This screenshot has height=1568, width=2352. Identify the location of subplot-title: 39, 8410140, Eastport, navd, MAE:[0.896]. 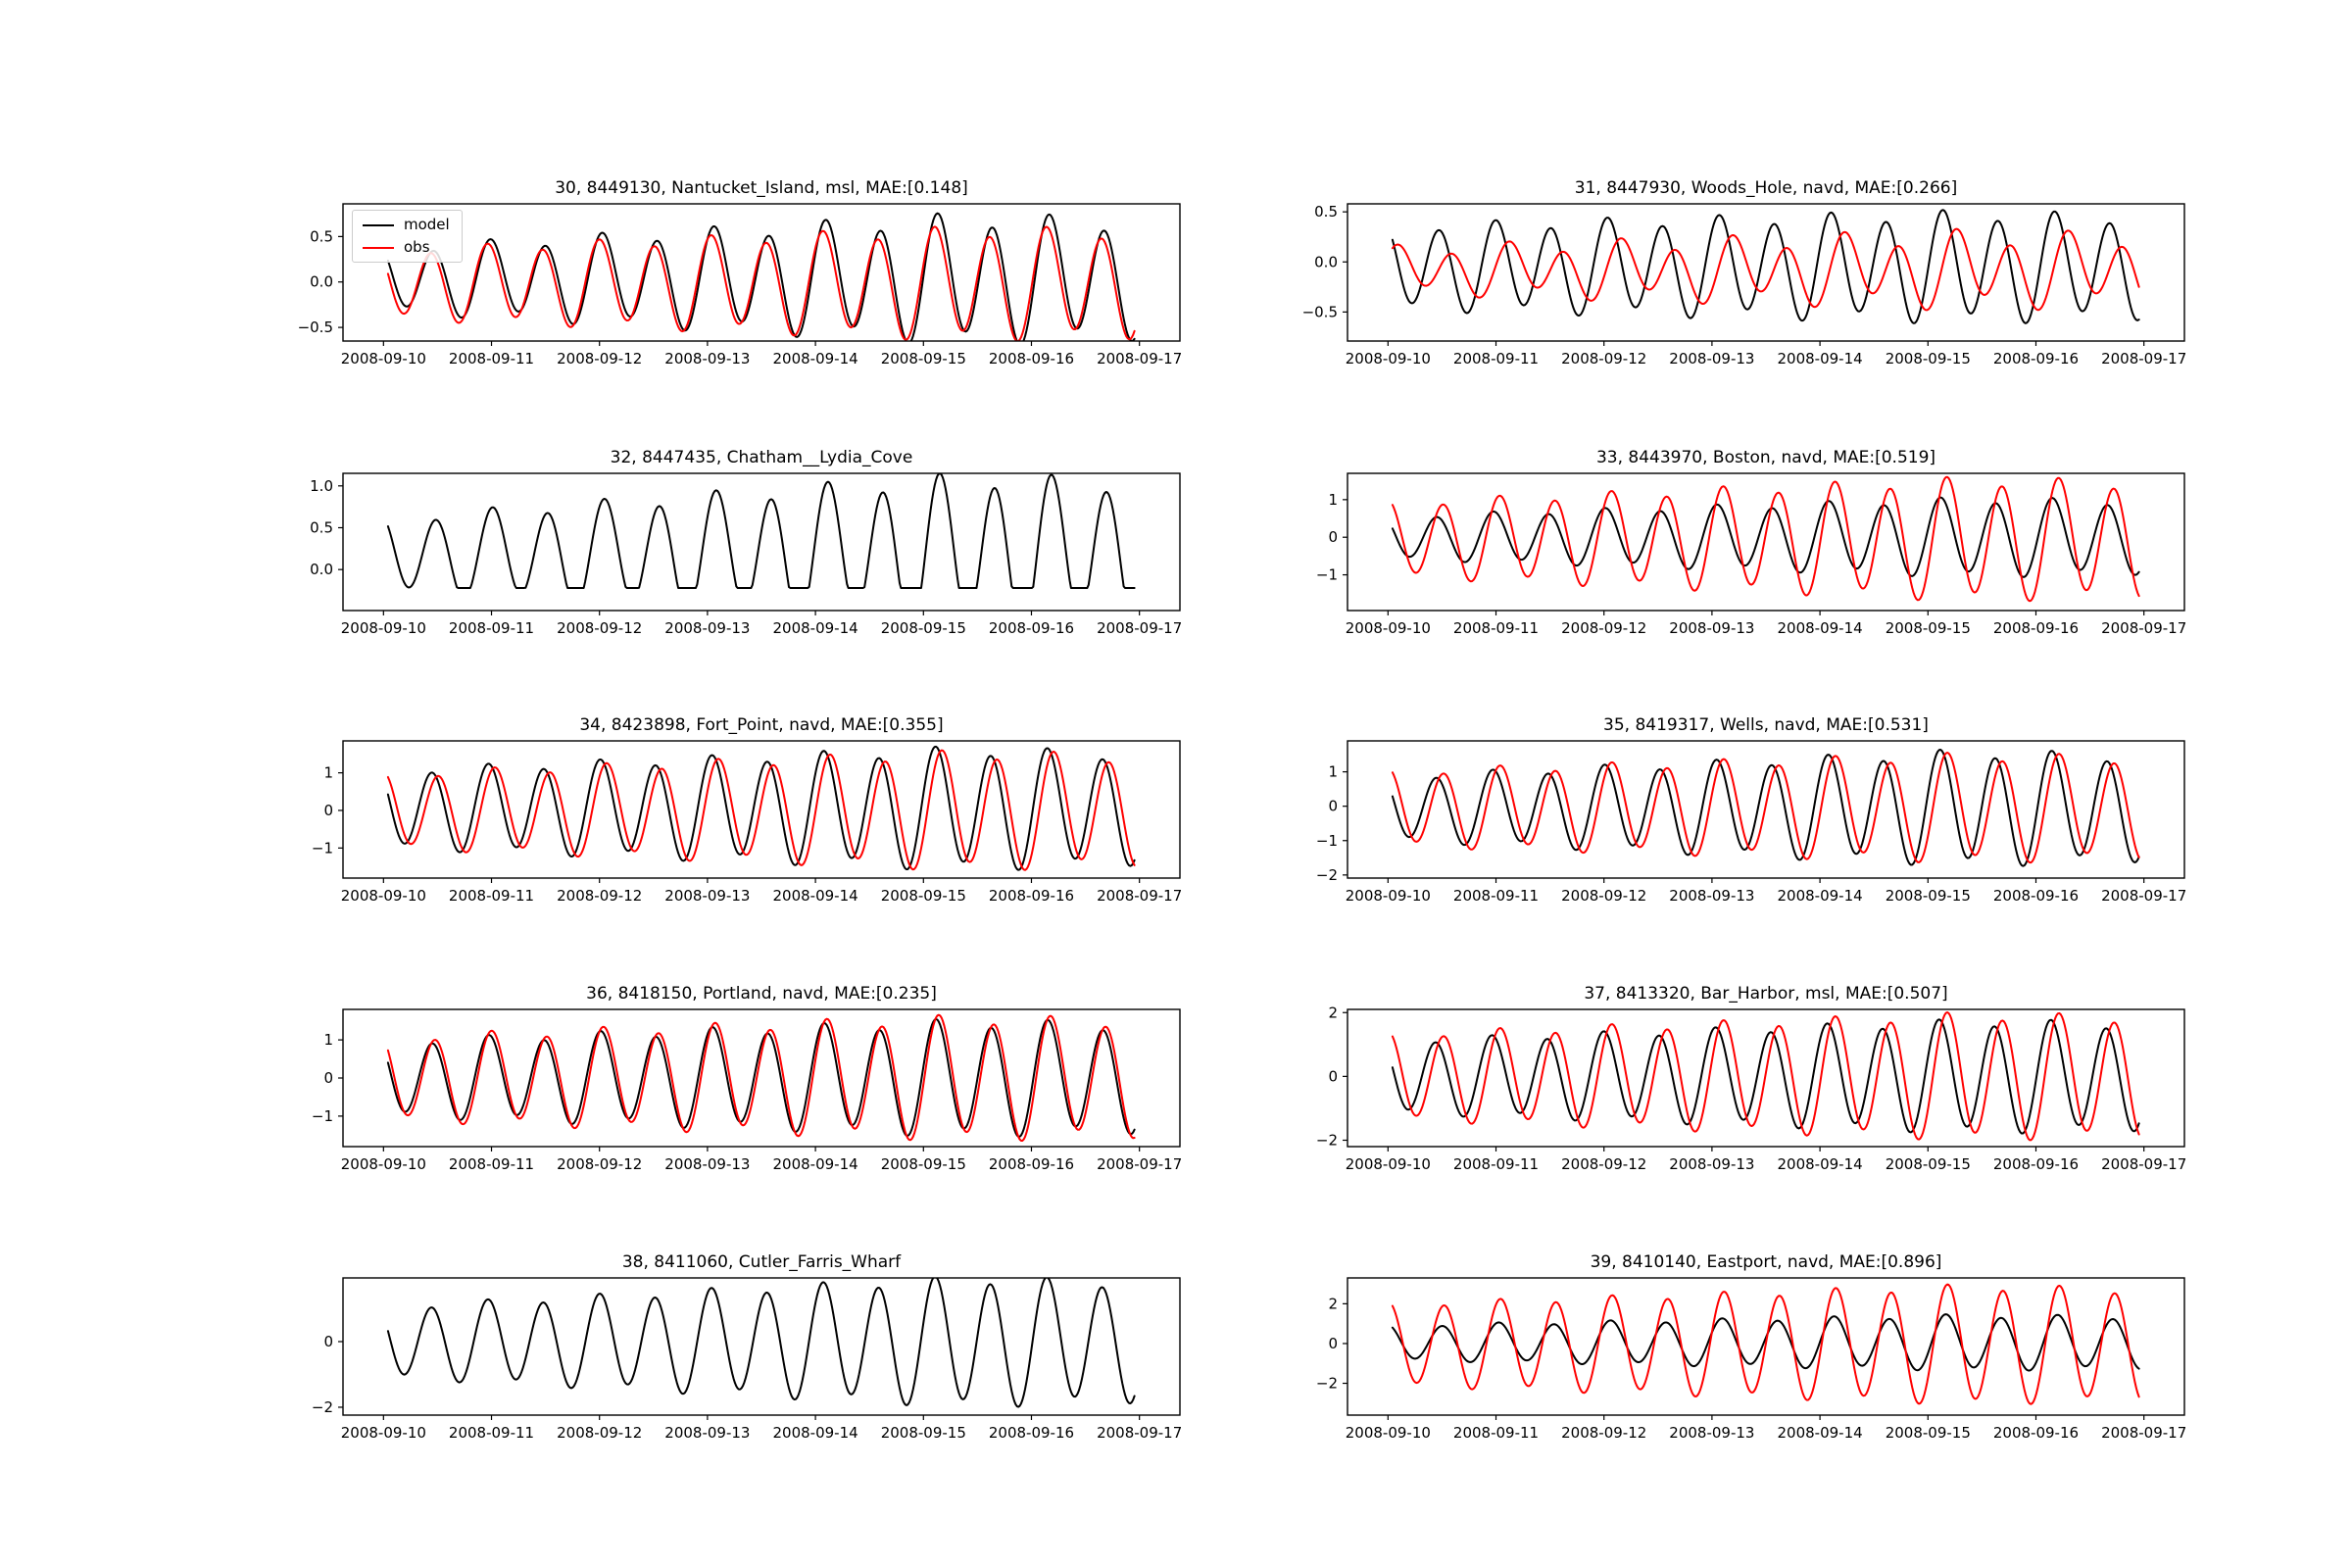
(1766, 1262).